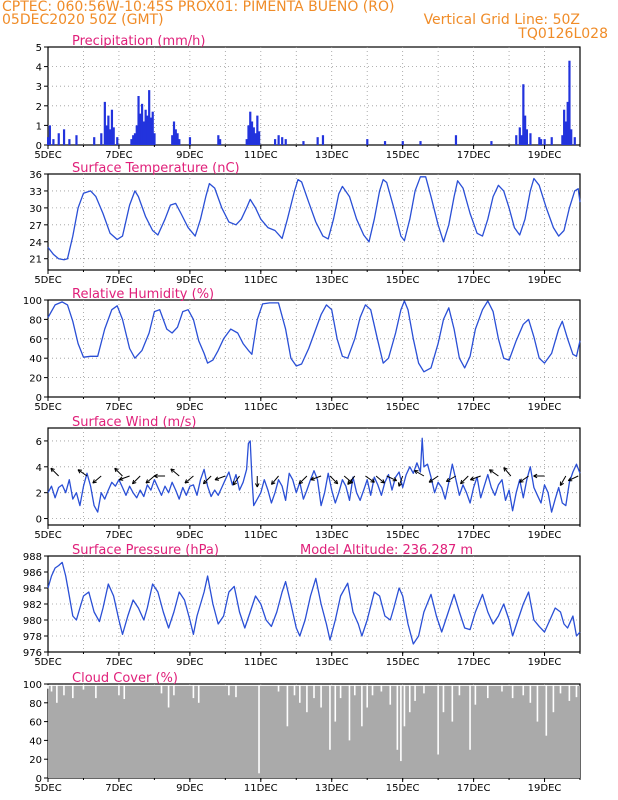 The image size is (618, 800). Describe the element at coordinates (32, 685) in the screenshot. I see `panel6-ytick-label: 100` at that location.